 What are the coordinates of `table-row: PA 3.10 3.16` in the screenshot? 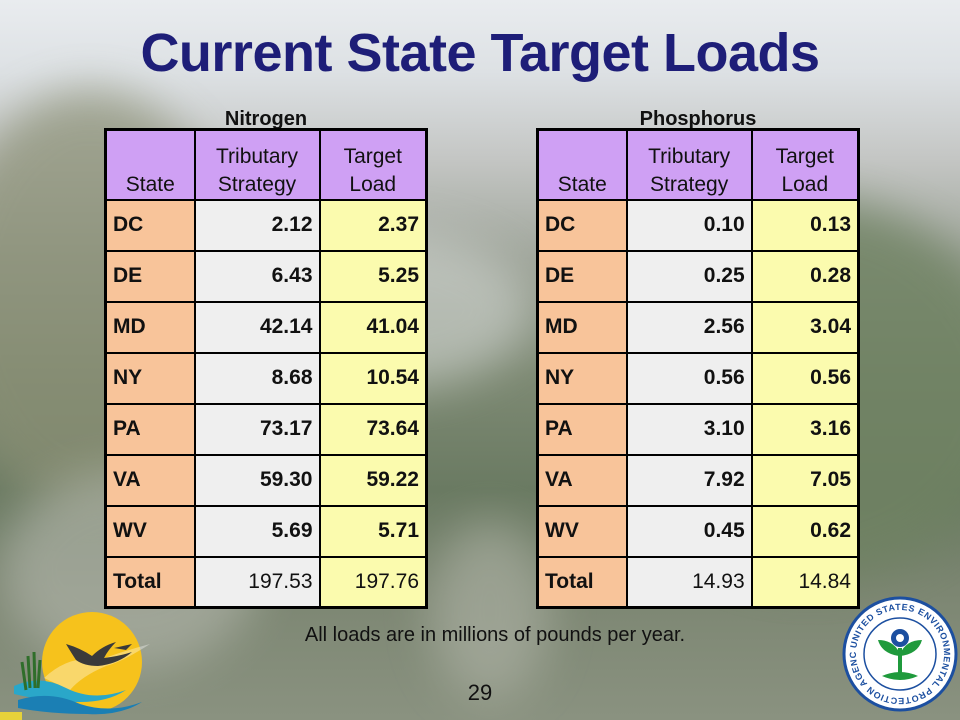 It's located at (698, 429).